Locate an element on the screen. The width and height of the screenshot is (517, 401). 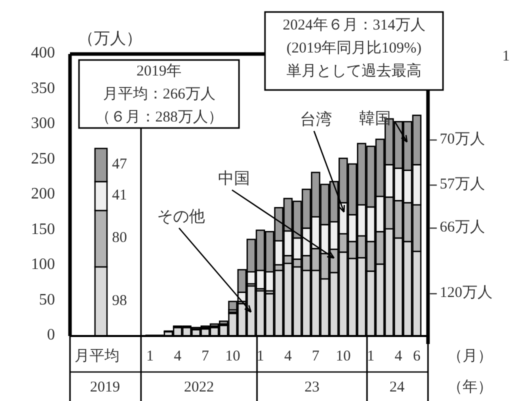
text: 2019 is located at coordinates (105, 387).